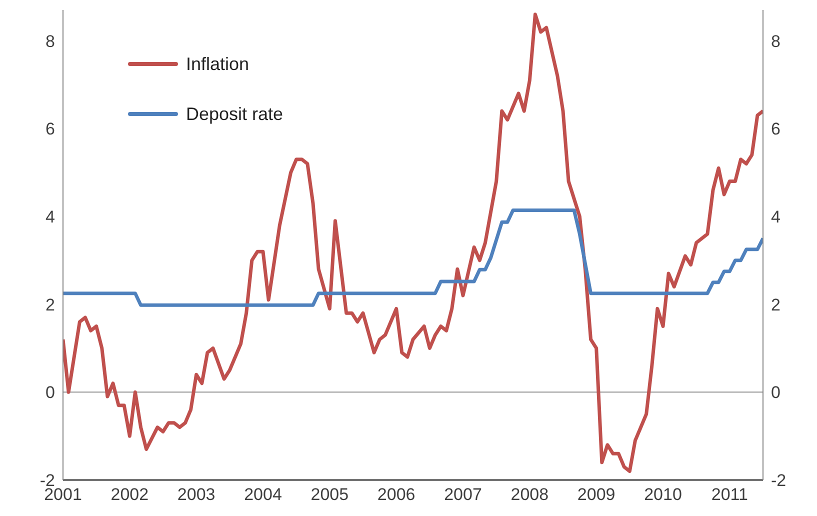 The width and height of the screenshot is (817, 516). What do you see at coordinates (235, 114) in the screenshot?
I see `legend-label: Deposit rate` at bounding box center [235, 114].